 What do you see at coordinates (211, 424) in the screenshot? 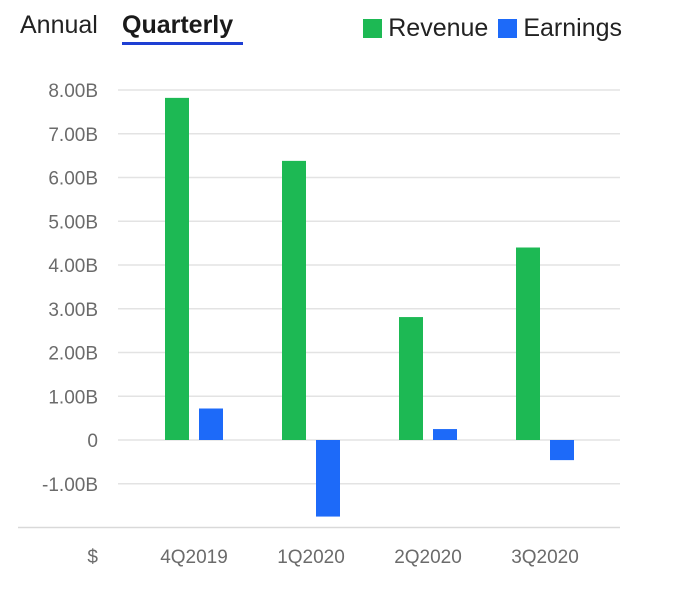
I see `bar-earnings-4q2019` at bounding box center [211, 424].